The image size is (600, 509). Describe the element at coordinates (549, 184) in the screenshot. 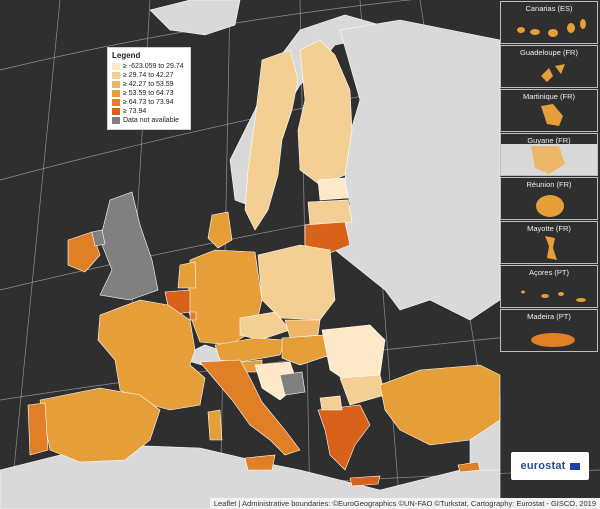

I see `inset-label: Réunion (FR)` at that location.